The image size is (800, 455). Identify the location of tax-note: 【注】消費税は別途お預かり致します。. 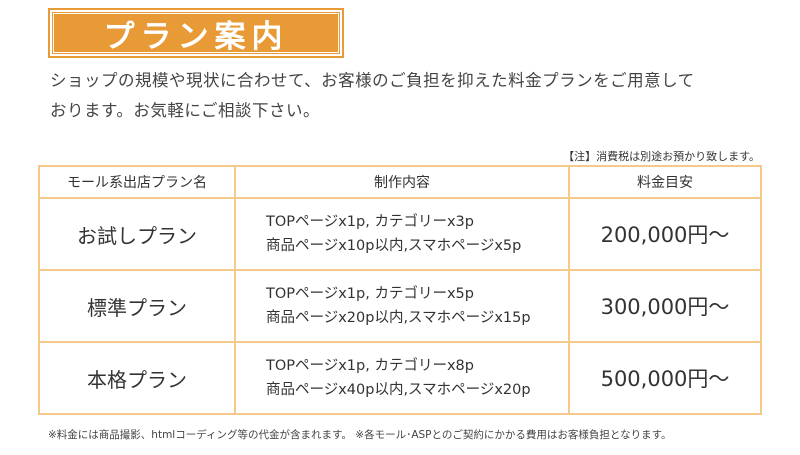
(661, 156).